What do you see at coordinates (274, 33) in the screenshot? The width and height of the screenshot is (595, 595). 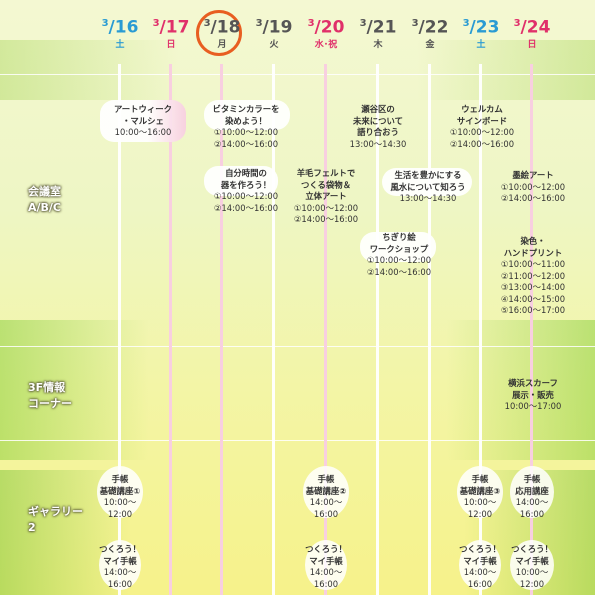 I see `day-header-3-19: 3/19 火` at bounding box center [274, 33].